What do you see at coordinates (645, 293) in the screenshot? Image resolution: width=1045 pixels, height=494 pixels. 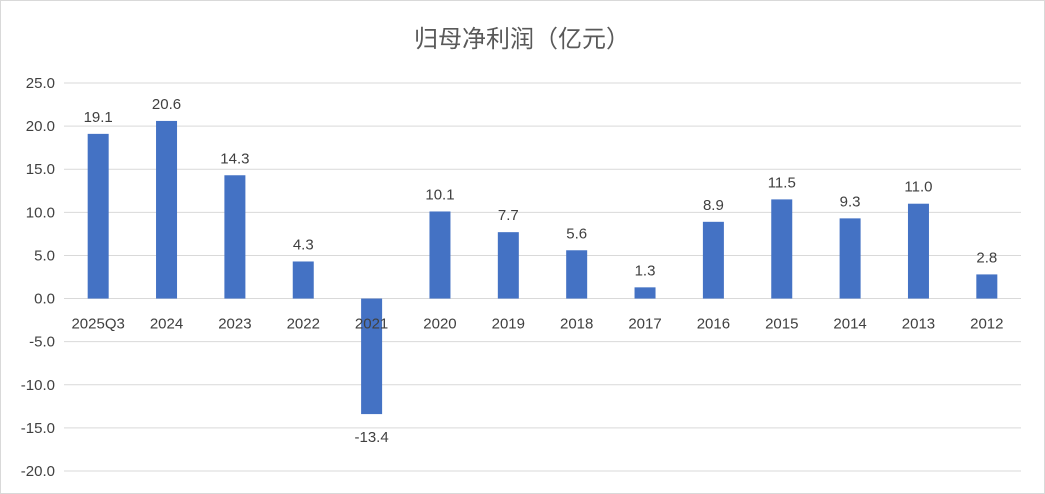 I see `bar-2017` at bounding box center [645, 293].